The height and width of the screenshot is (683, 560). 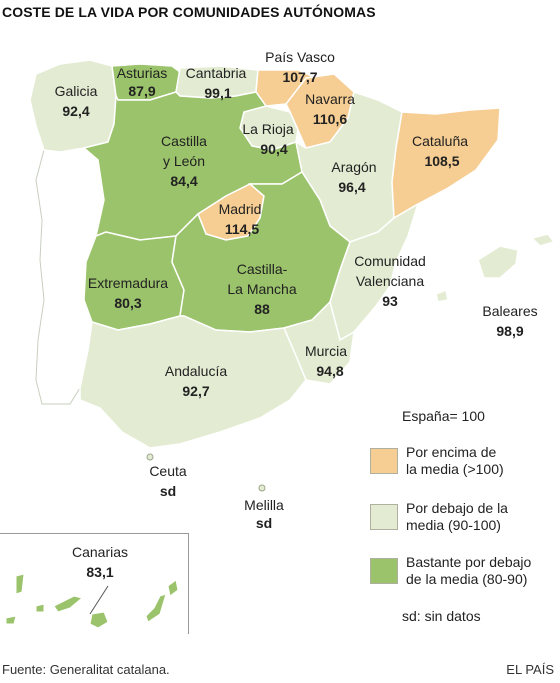 I want to click on value-aragon: 96,4, so click(x=351, y=187).